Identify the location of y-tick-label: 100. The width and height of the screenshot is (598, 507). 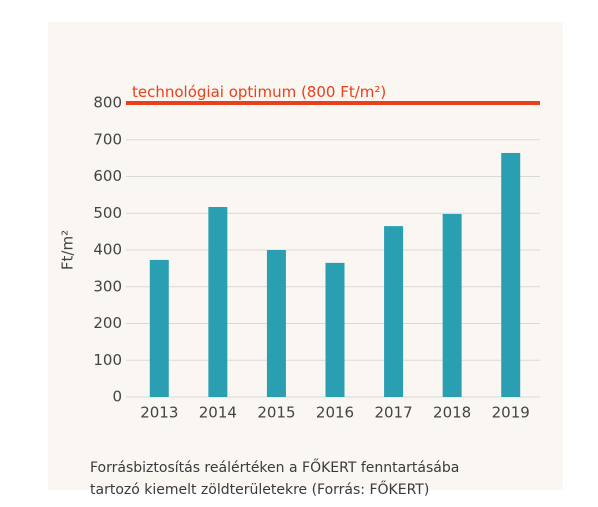
(107, 360).